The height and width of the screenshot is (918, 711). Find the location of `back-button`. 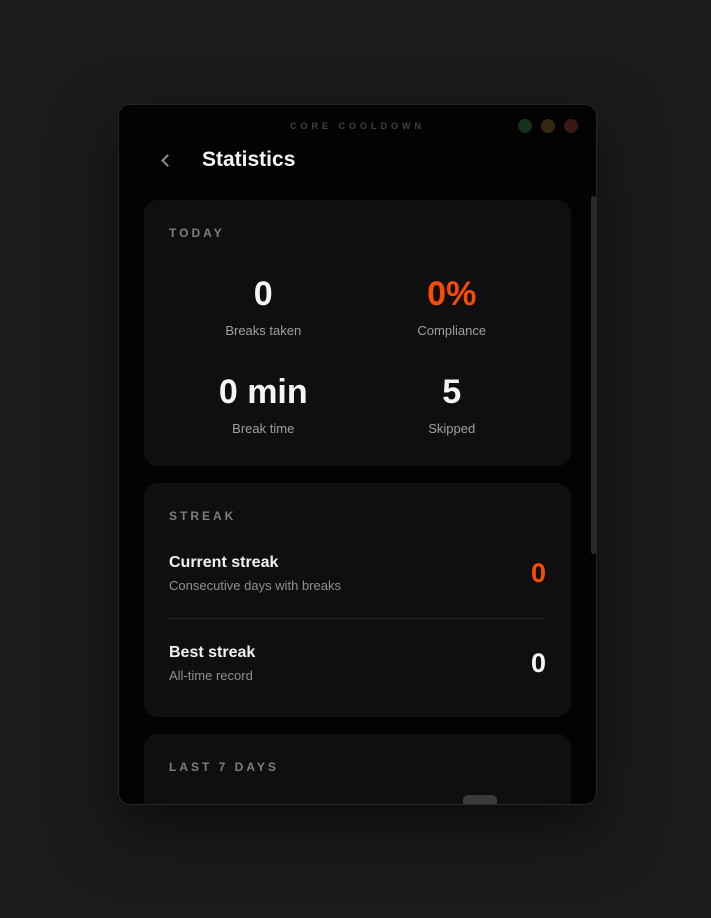

back-button is located at coordinates (167, 160).